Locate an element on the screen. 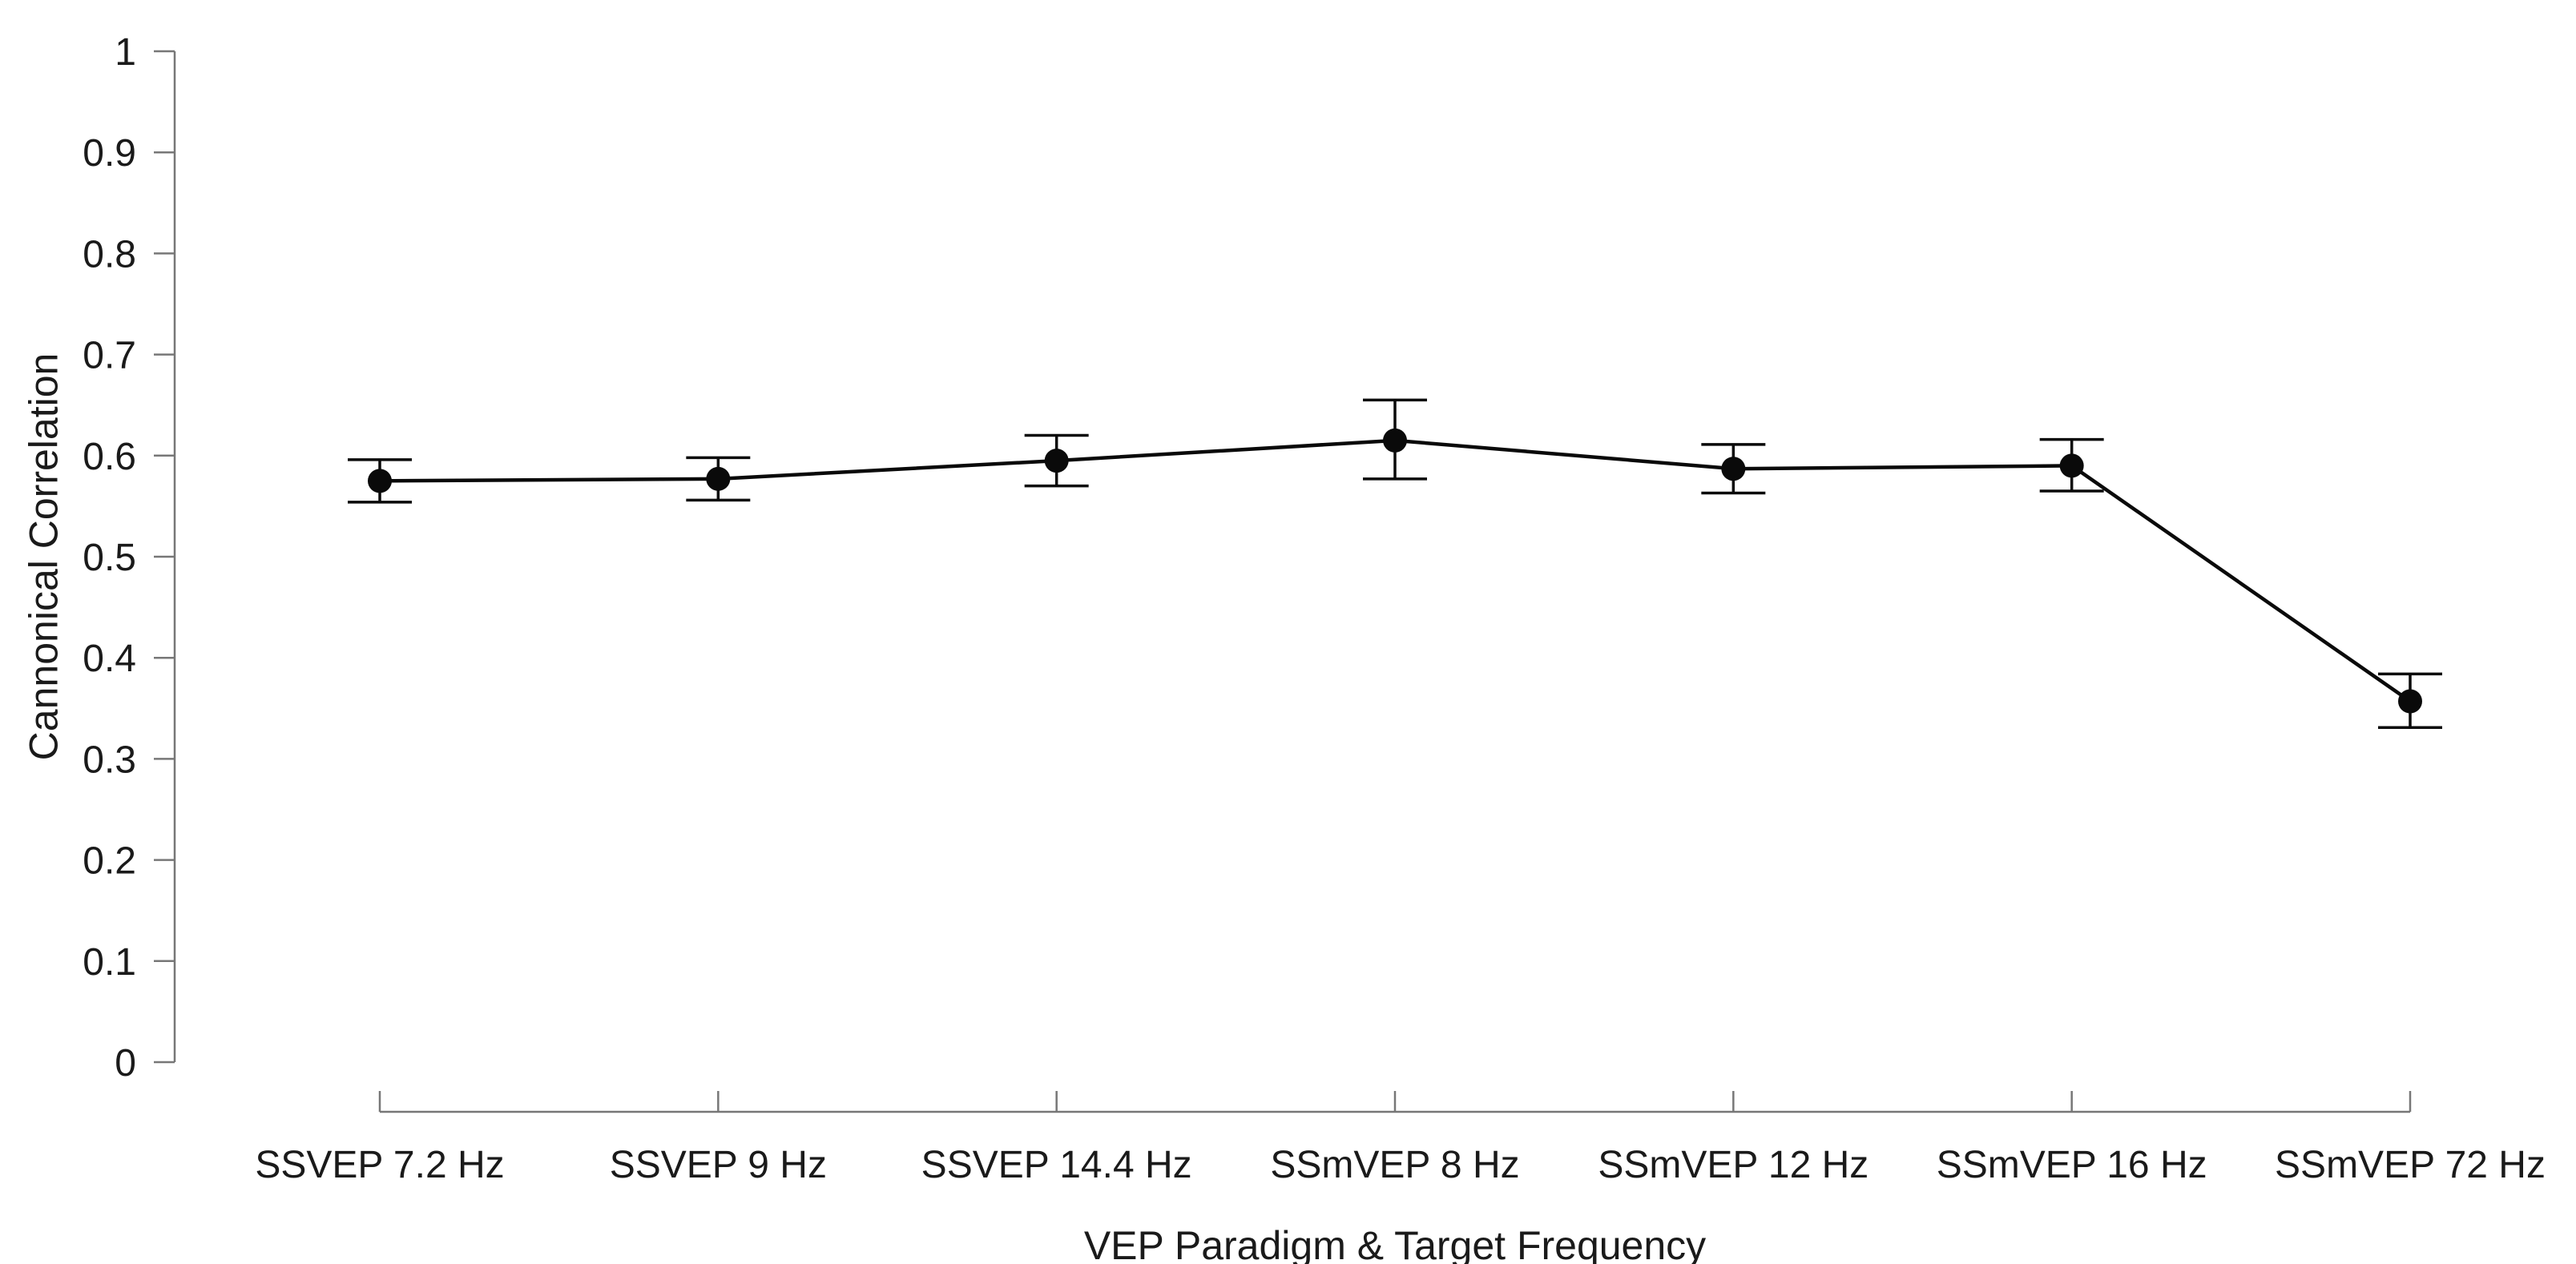  x-tick-label: SSVEP 9 Hz is located at coordinates (718, 1165).